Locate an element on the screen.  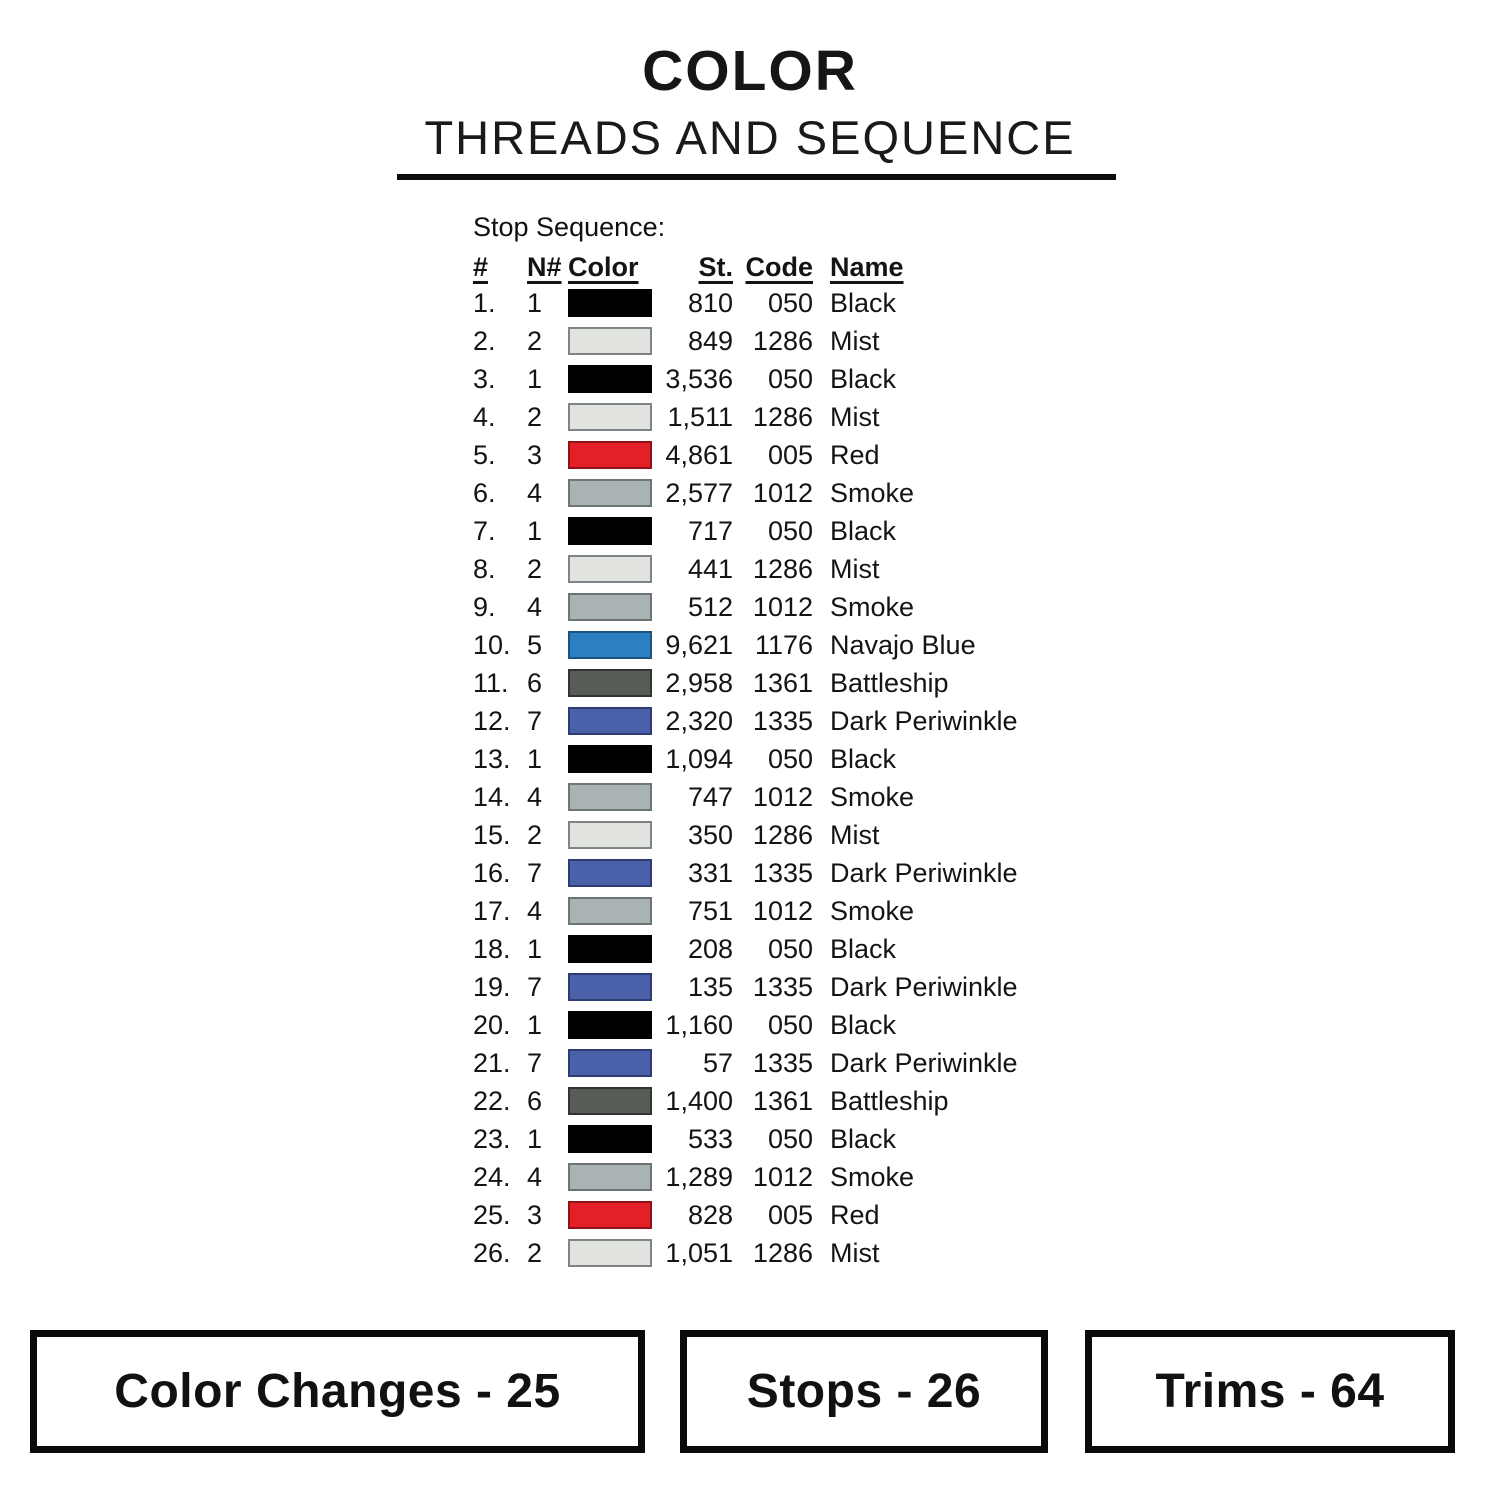
stitch-count: 1,289 is located at coordinates (699, 1176).